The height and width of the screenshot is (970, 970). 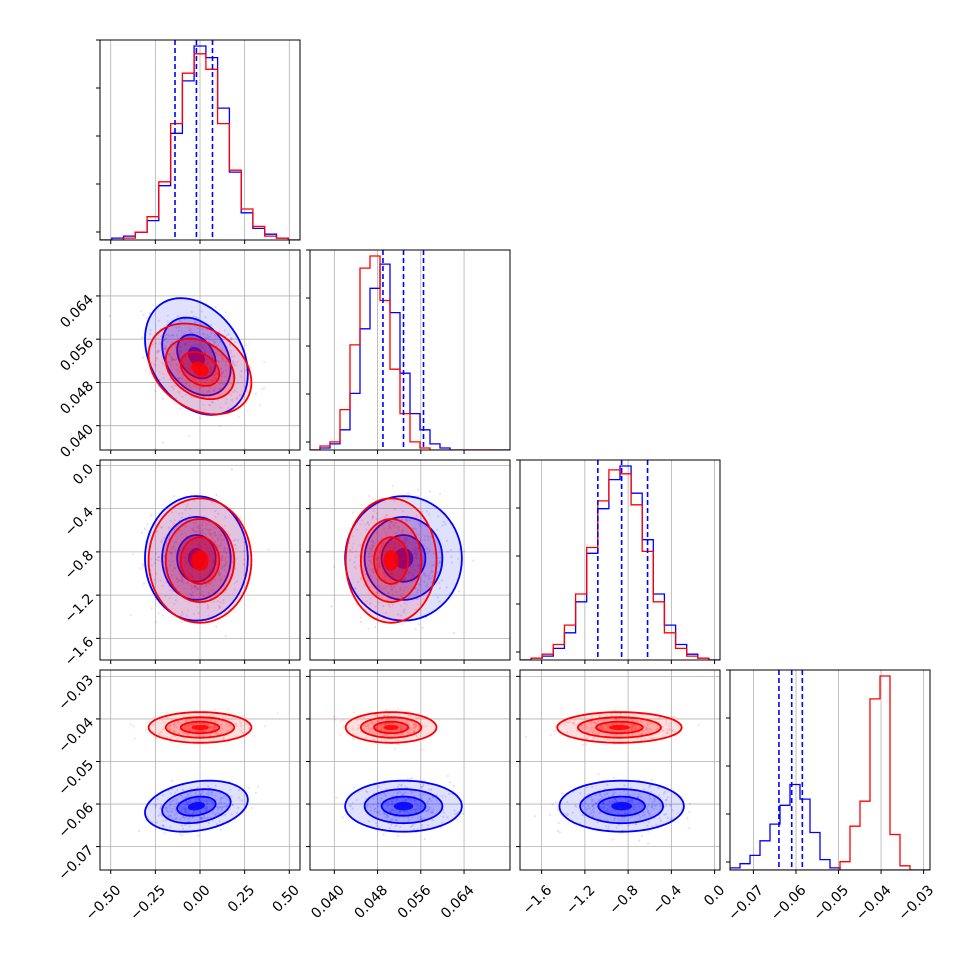 I want to click on contour-line, so click(x=196, y=558).